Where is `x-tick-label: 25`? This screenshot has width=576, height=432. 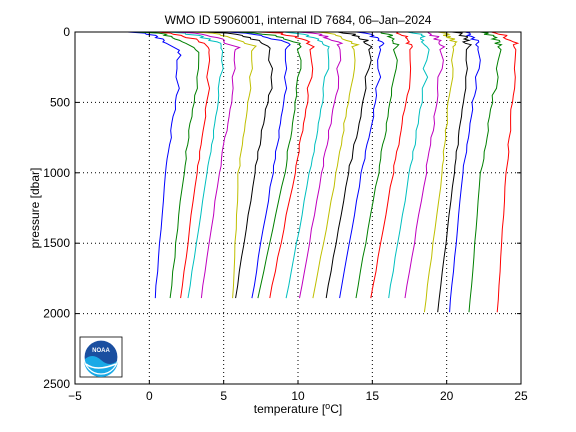
x-tick-label: 25 is located at coordinates (521, 396).